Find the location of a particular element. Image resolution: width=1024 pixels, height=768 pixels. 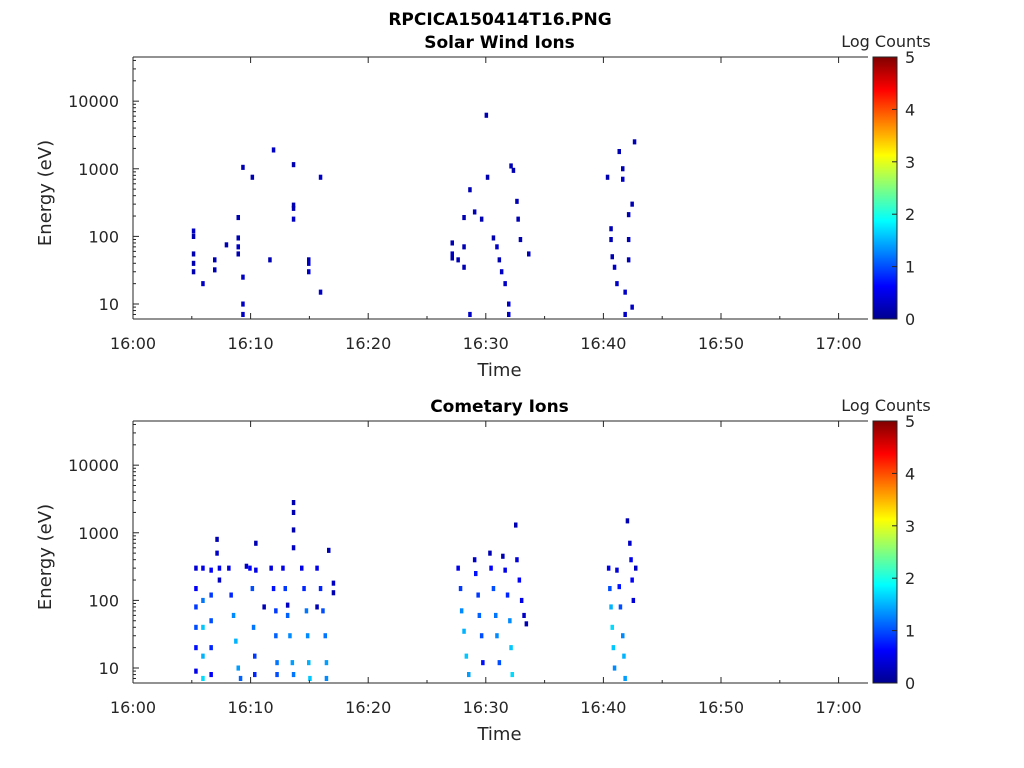

colorbar-tick-label: 4 is located at coordinates (910, 109).